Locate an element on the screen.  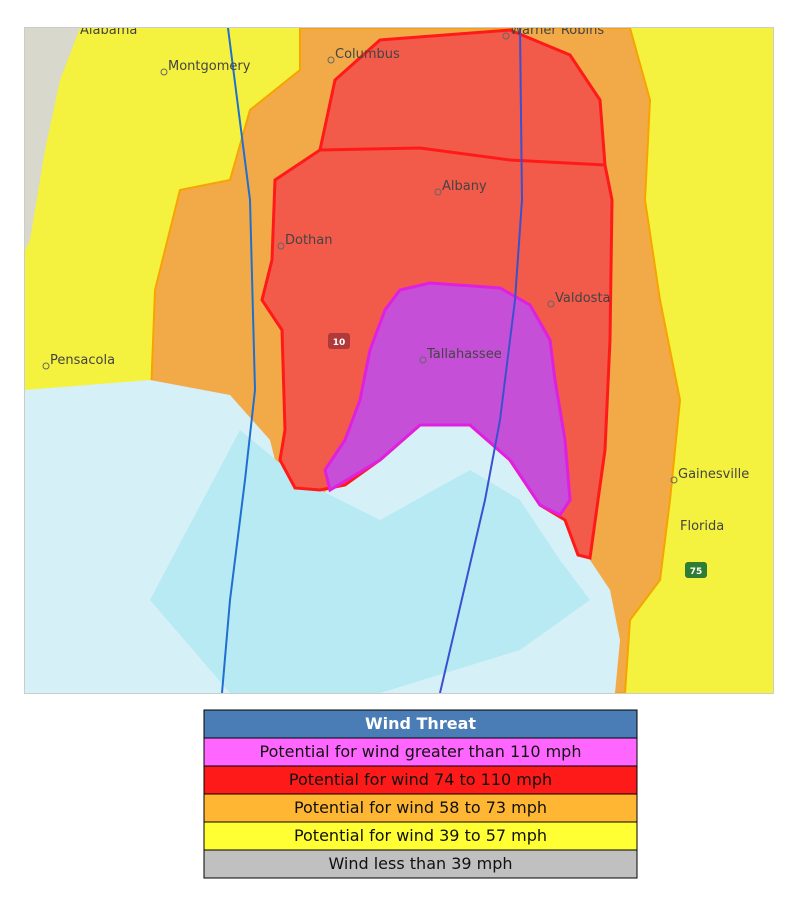
route-number: 10 is located at coordinates (339, 343).